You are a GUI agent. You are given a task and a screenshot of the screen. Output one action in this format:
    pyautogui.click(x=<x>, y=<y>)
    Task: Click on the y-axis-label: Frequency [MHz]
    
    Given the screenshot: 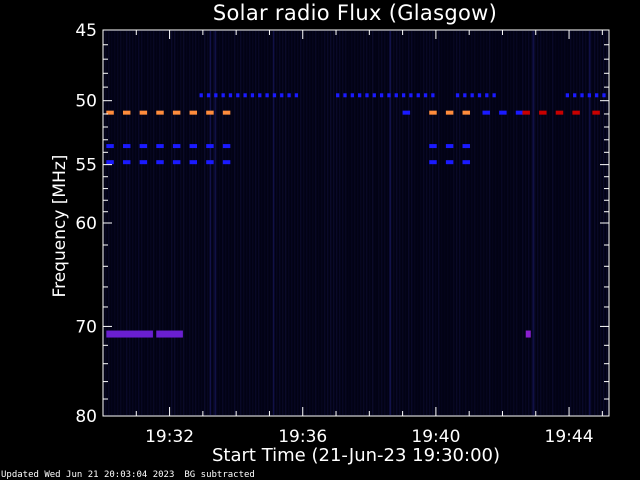 What is the action you would take?
    pyautogui.click(x=60, y=226)
    